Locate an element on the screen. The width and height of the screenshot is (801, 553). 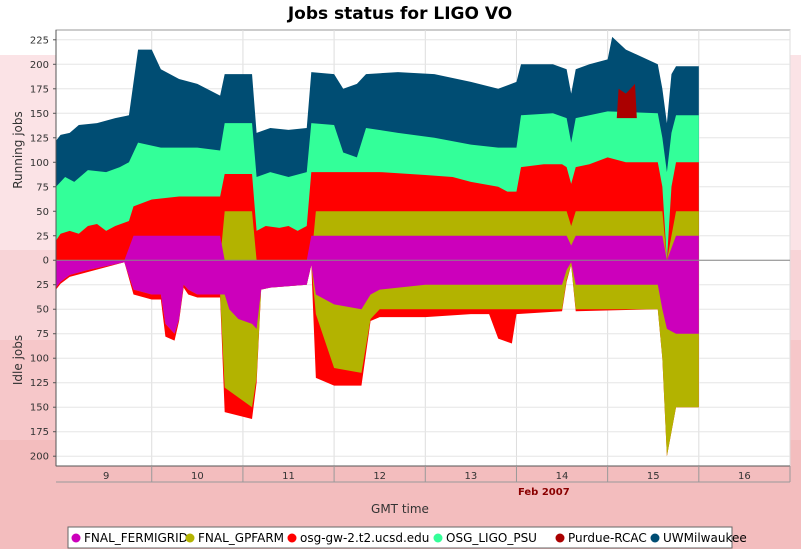
x-tick-label: 13 is located at coordinates (471, 476).